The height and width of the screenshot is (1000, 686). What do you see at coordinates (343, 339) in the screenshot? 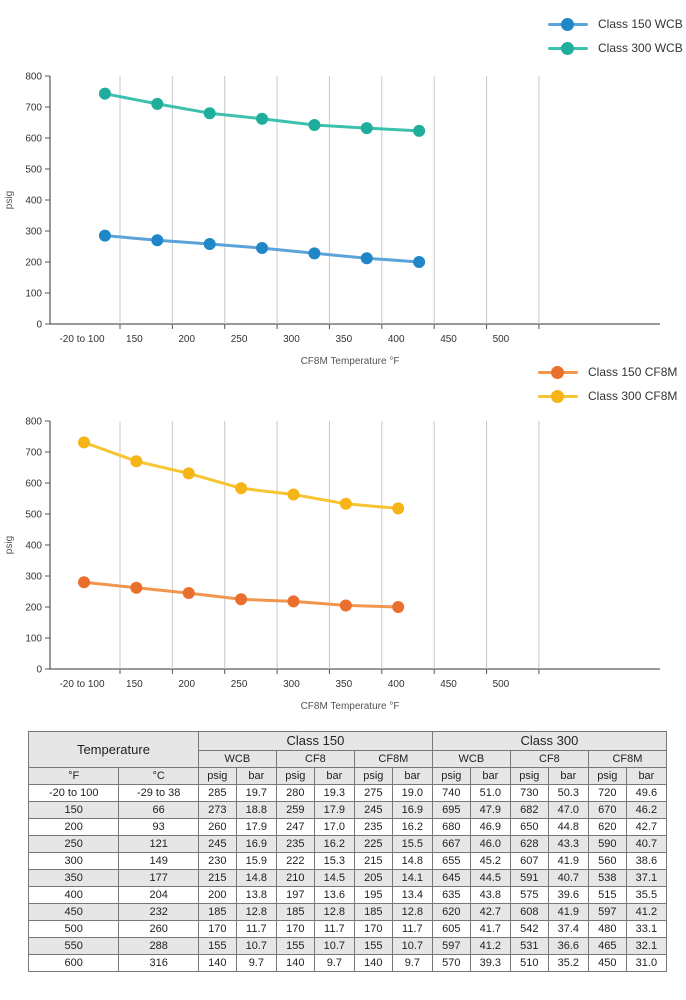
I see `x-tick-label: 350` at bounding box center [343, 339].